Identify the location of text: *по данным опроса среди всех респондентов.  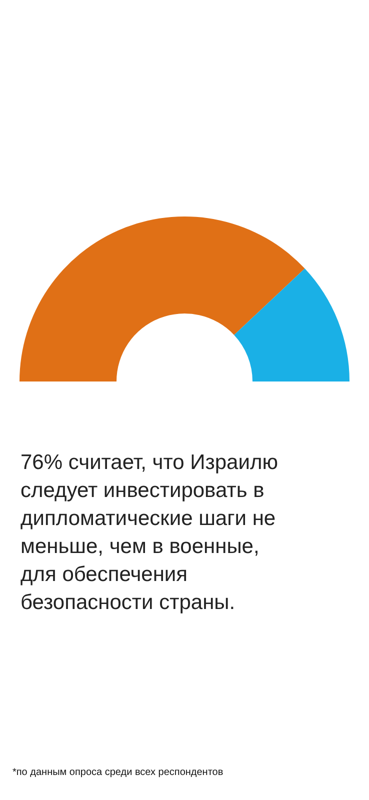
(118, 772).